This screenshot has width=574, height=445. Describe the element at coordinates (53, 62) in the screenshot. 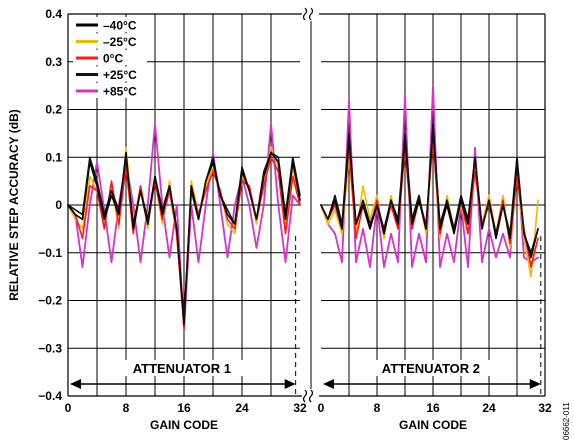

I see `y-tick-label: 0.3` at that location.